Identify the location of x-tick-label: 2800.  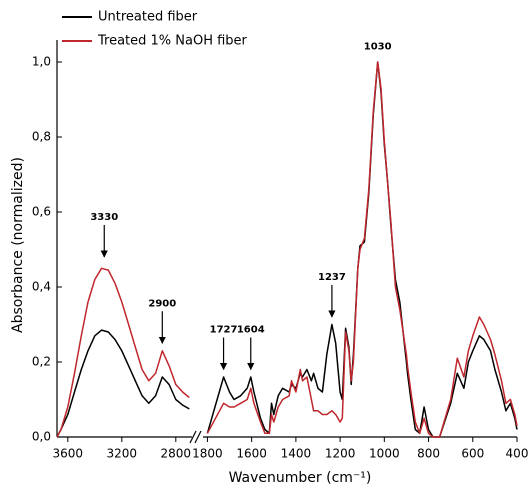
(176, 454).